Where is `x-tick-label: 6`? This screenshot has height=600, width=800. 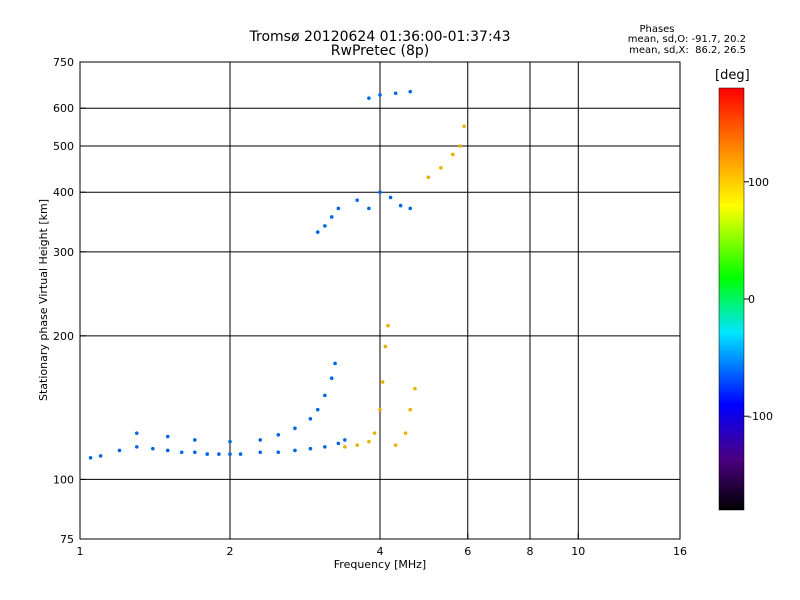 x-tick-label: 6 is located at coordinates (467, 551).